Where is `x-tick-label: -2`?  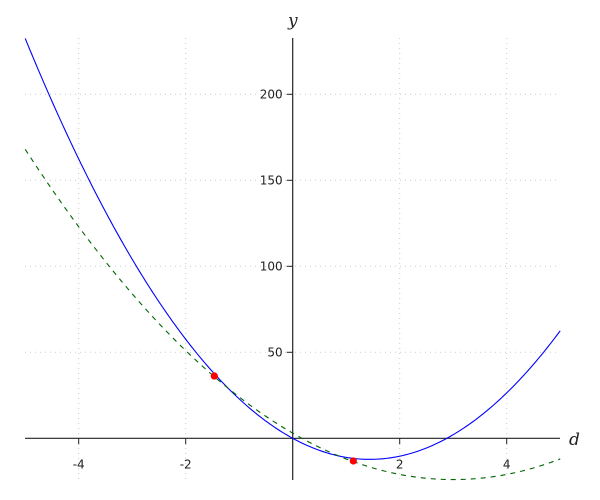 x-tick-label: -2 is located at coordinates (186, 464).